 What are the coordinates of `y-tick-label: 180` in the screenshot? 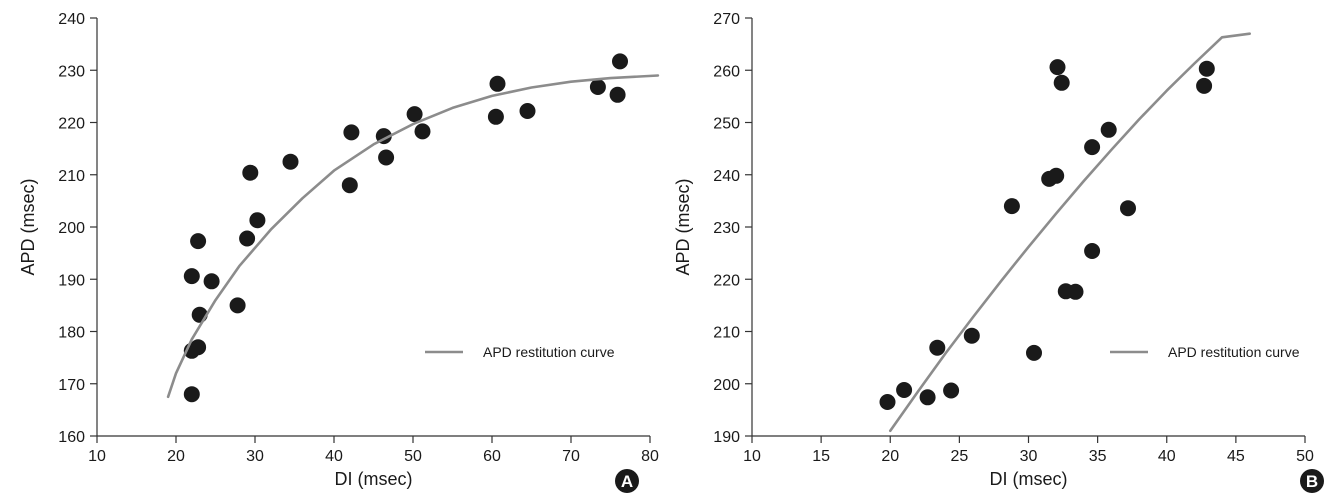 It's located at (71, 333).